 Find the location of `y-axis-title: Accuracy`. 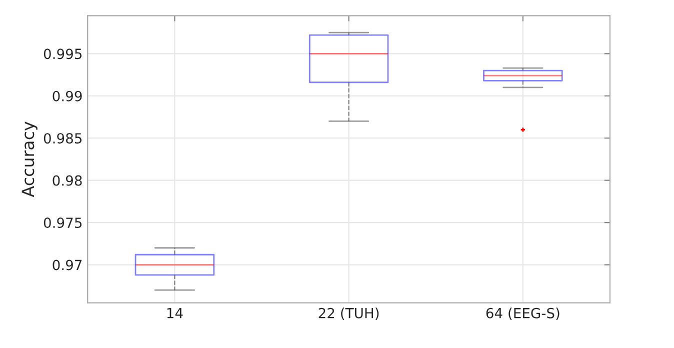

y-axis-title: Accuracy is located at coordinates (30, 160).